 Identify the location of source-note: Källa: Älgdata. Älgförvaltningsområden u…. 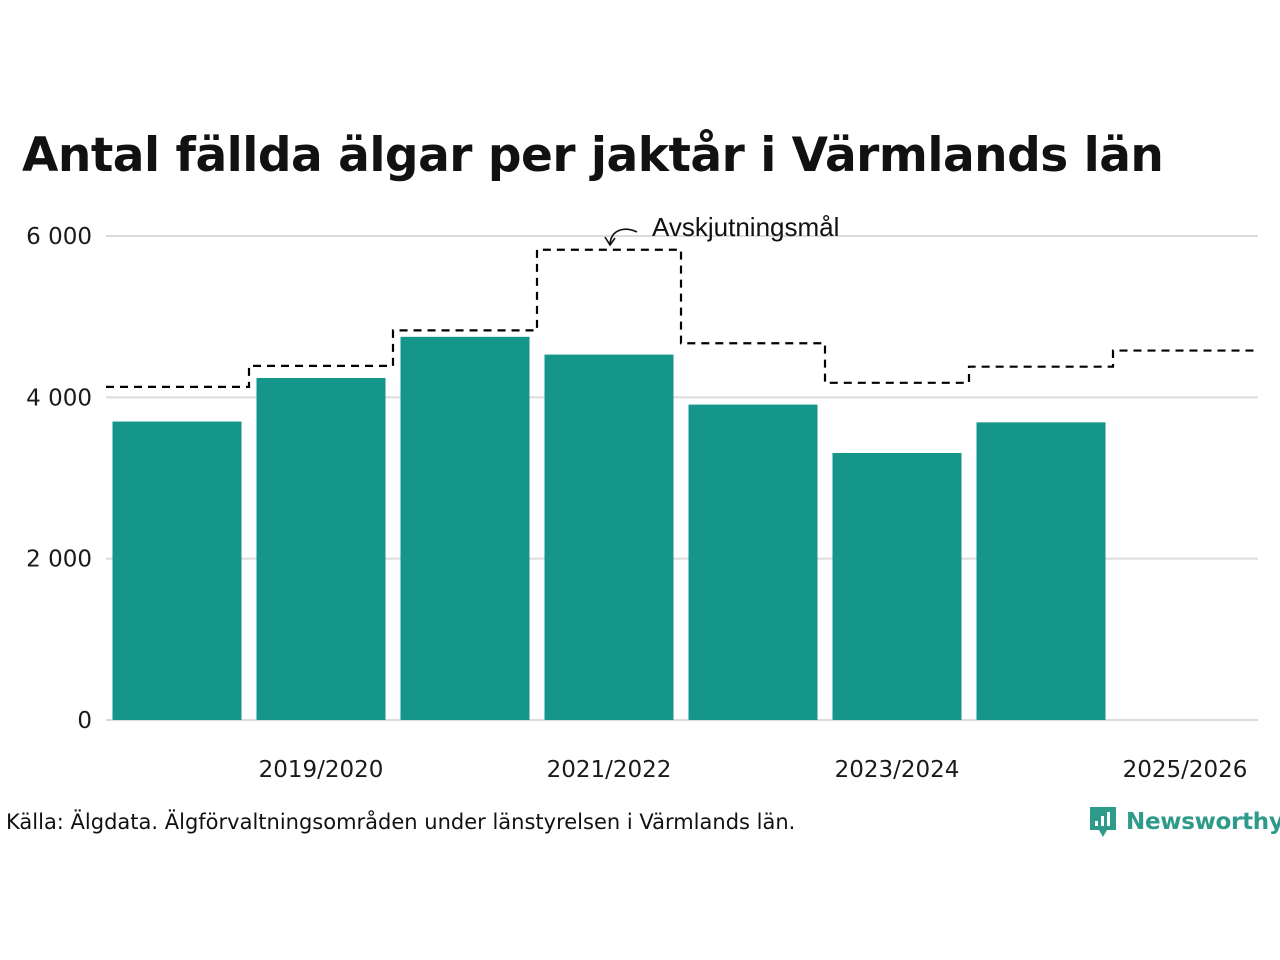
(401, 822).